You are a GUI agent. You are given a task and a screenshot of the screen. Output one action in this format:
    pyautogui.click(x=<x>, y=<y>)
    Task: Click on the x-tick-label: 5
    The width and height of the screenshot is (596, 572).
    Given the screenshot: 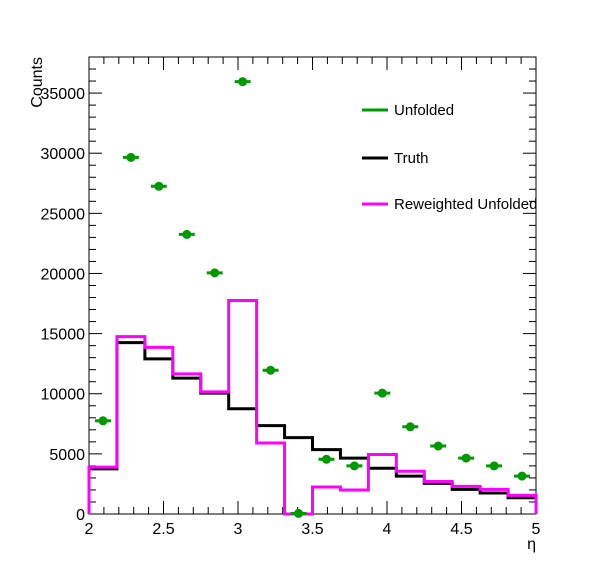 What is the action you would take?
    pyautogui.click(x=536, y=529)
    